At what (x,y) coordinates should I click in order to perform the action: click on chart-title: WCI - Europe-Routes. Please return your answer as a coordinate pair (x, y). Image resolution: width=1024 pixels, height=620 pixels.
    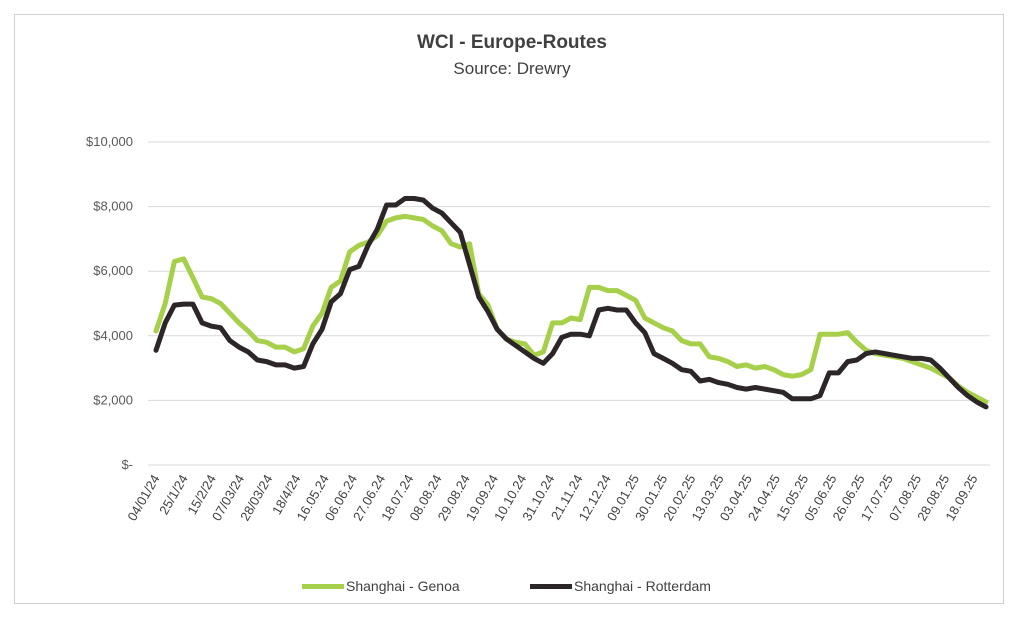
    Looking at the image, I should click on (512, 42).